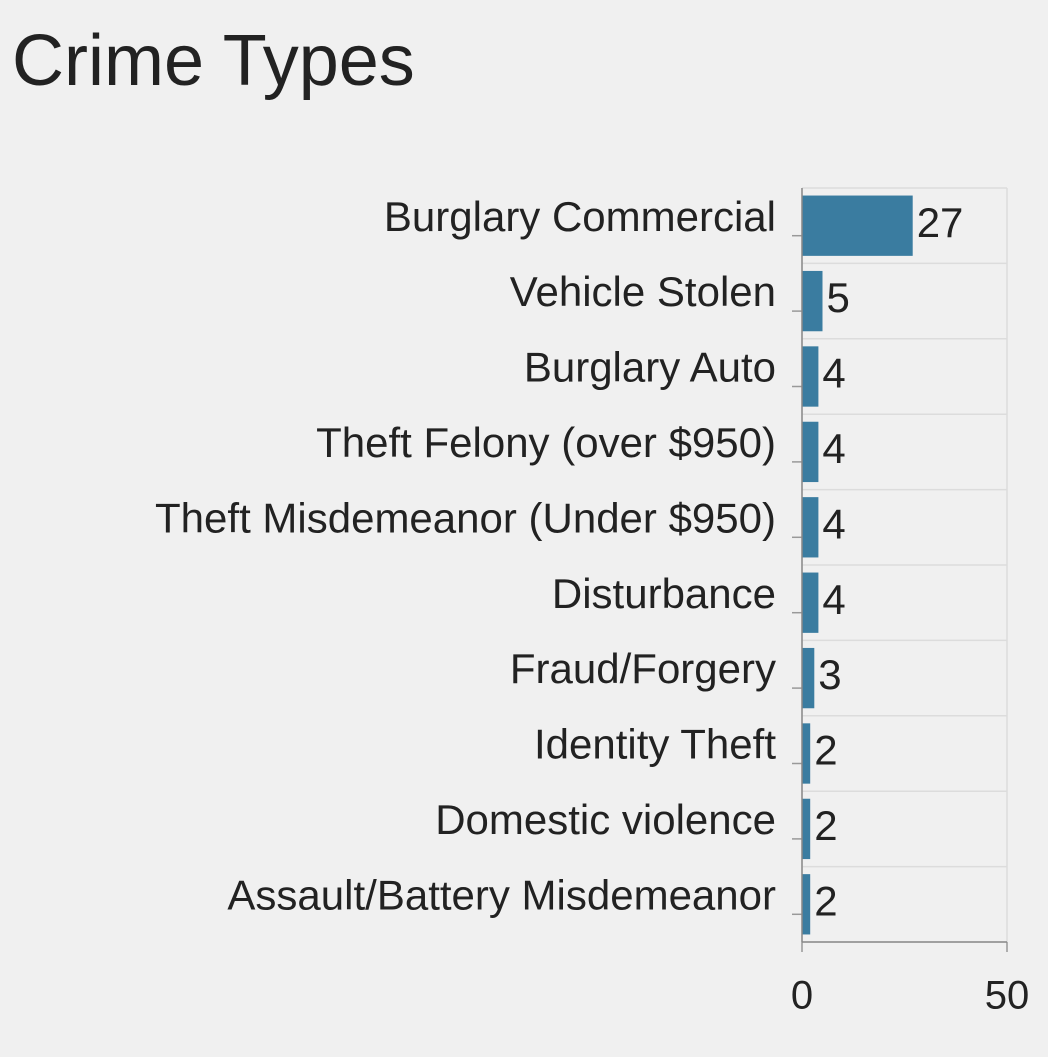  Describe the element at coordinates (580, 216) in the screenshot. I see `y-tick-label: Burglary Commercial` at that location.